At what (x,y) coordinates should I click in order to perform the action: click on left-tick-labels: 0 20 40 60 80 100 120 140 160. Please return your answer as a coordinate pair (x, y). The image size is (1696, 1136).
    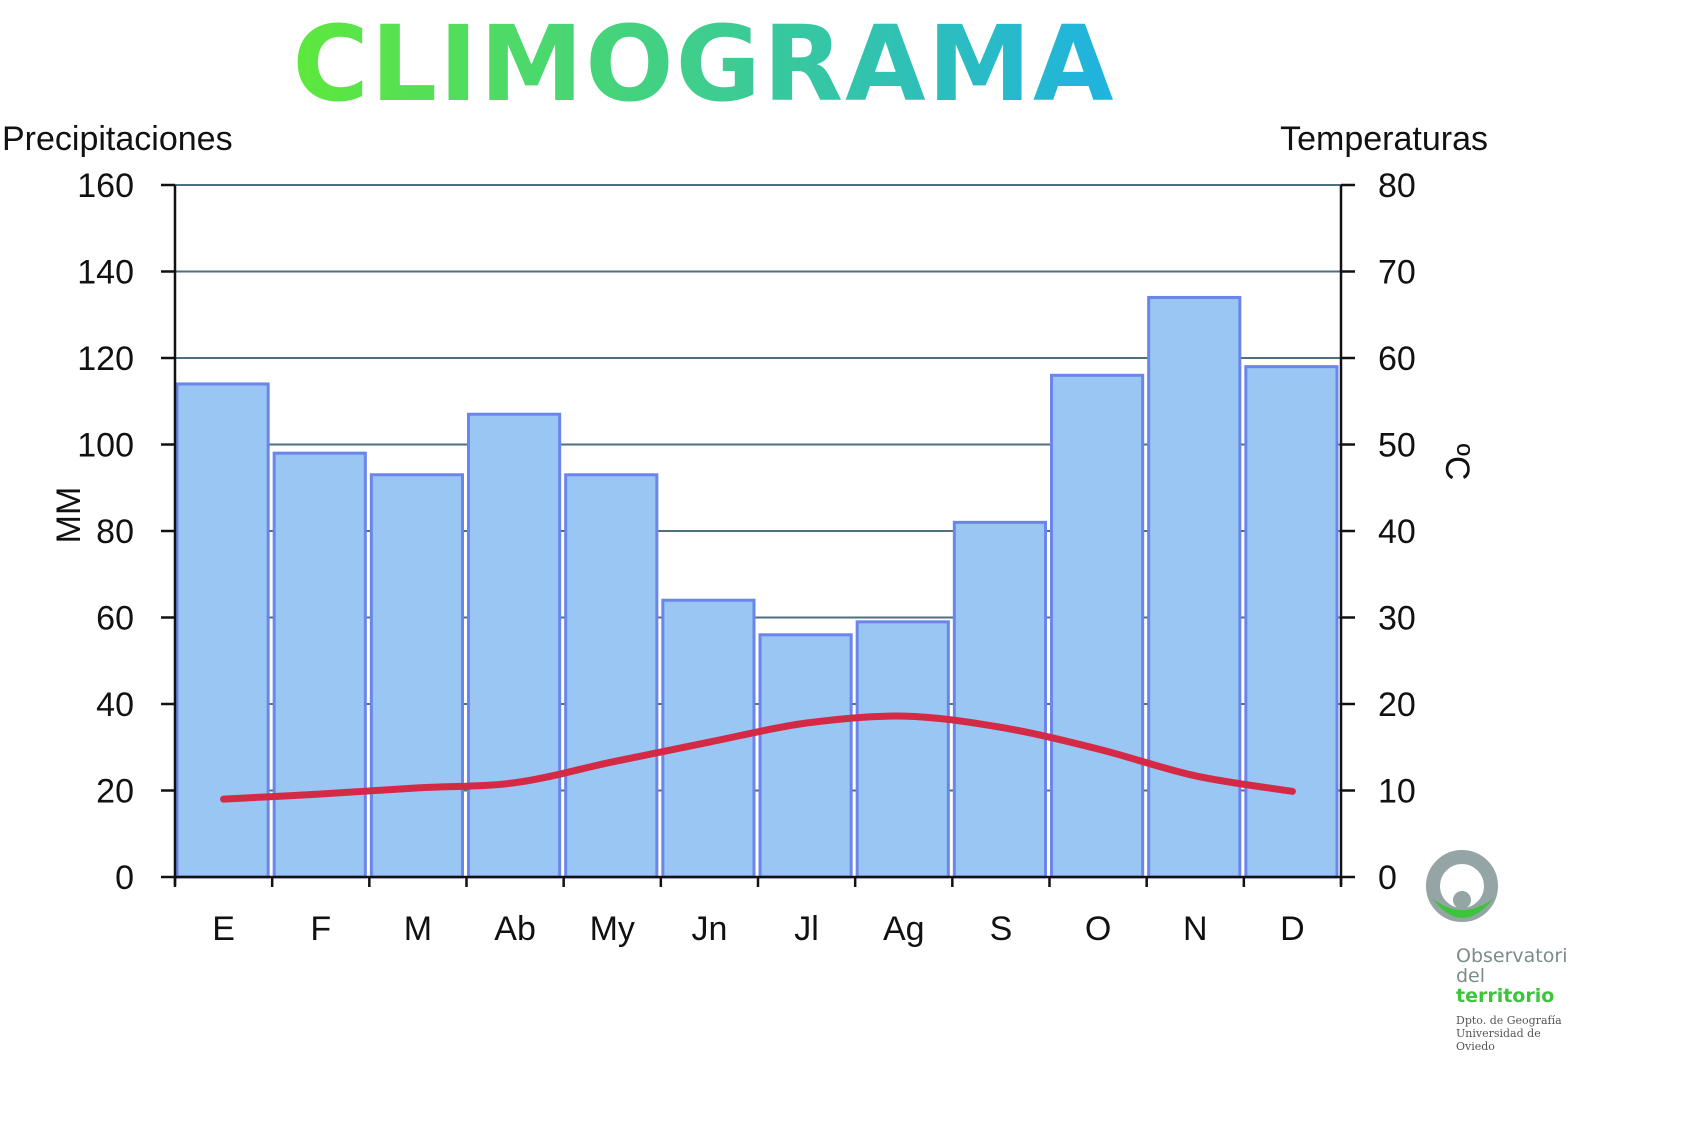
    Looking at the image, I should click on (105, 532).